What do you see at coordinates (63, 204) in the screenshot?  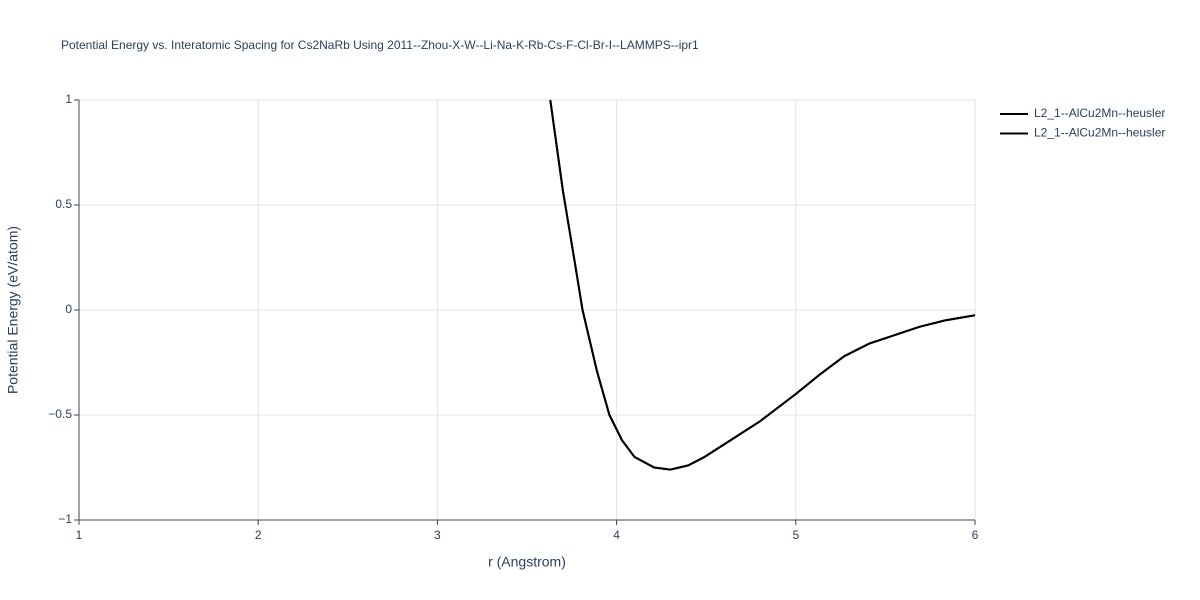 I see `y-tick-label: 0.5` at bounding box center [63, 204].